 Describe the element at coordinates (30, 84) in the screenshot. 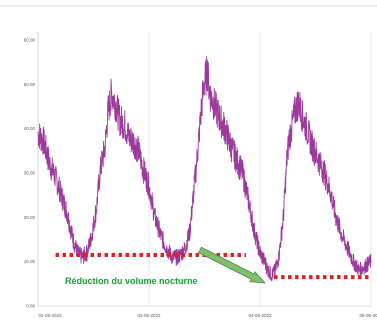

I see `y-tick-label: 50.00` at that location.